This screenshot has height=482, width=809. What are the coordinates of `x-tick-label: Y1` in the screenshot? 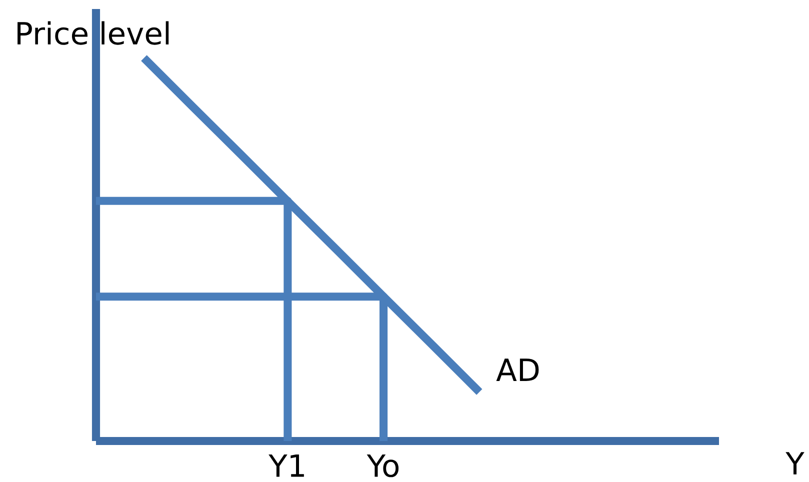 It's located at (286, 465).